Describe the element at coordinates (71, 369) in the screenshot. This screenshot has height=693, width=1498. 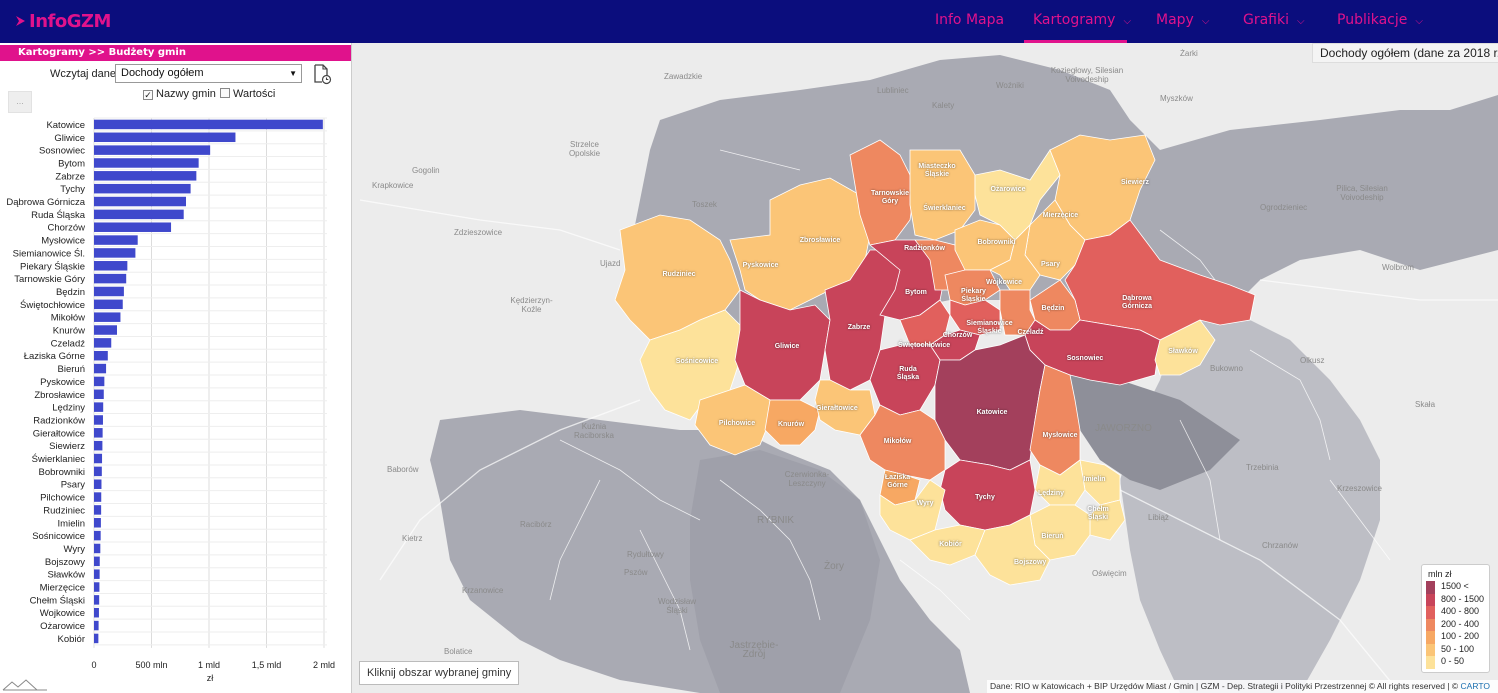
I see `chart-category-label: Bieruń` at that location.